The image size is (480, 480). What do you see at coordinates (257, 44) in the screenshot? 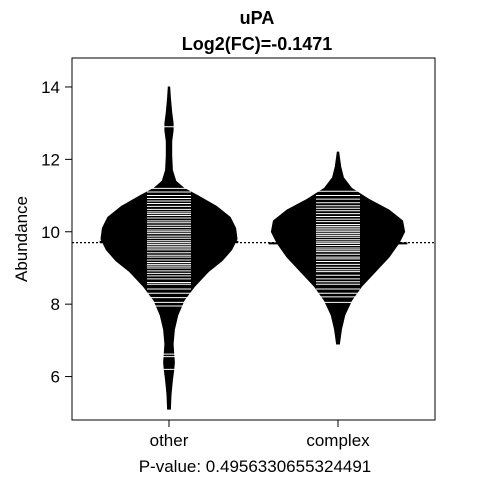
I see `chart-subtitle: Log2(FC)=-0.1471` at bounding box center [257, 44].